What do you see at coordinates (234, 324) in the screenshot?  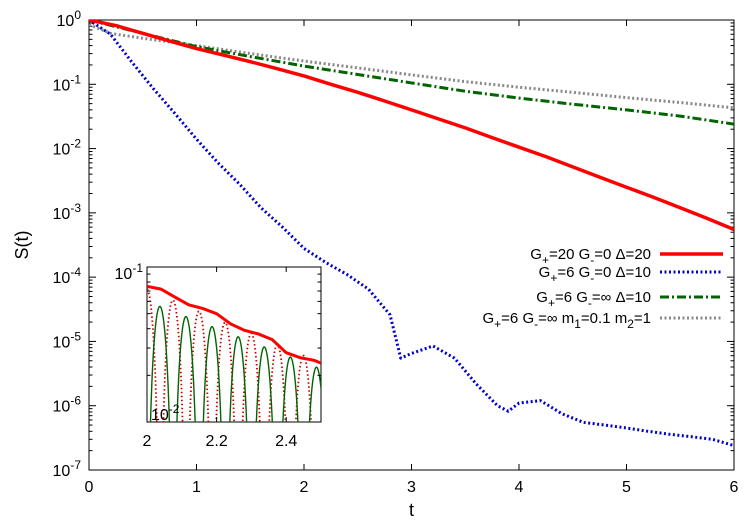 I see `inset-envelope` at bounding box center [234, 324].